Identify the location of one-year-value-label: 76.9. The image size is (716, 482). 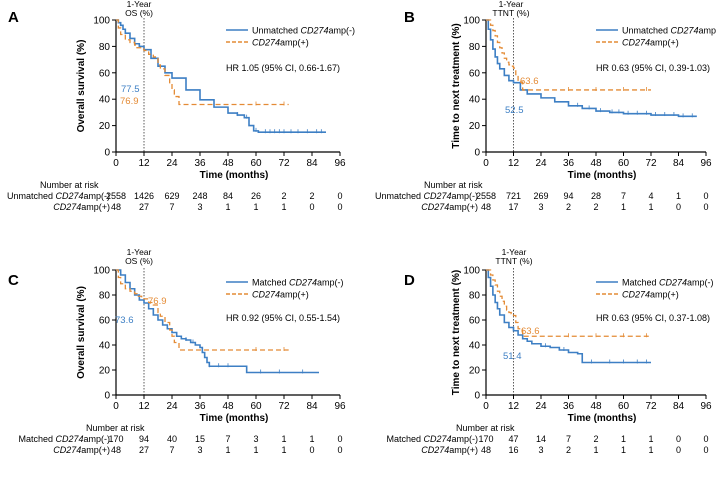
(157, 301).